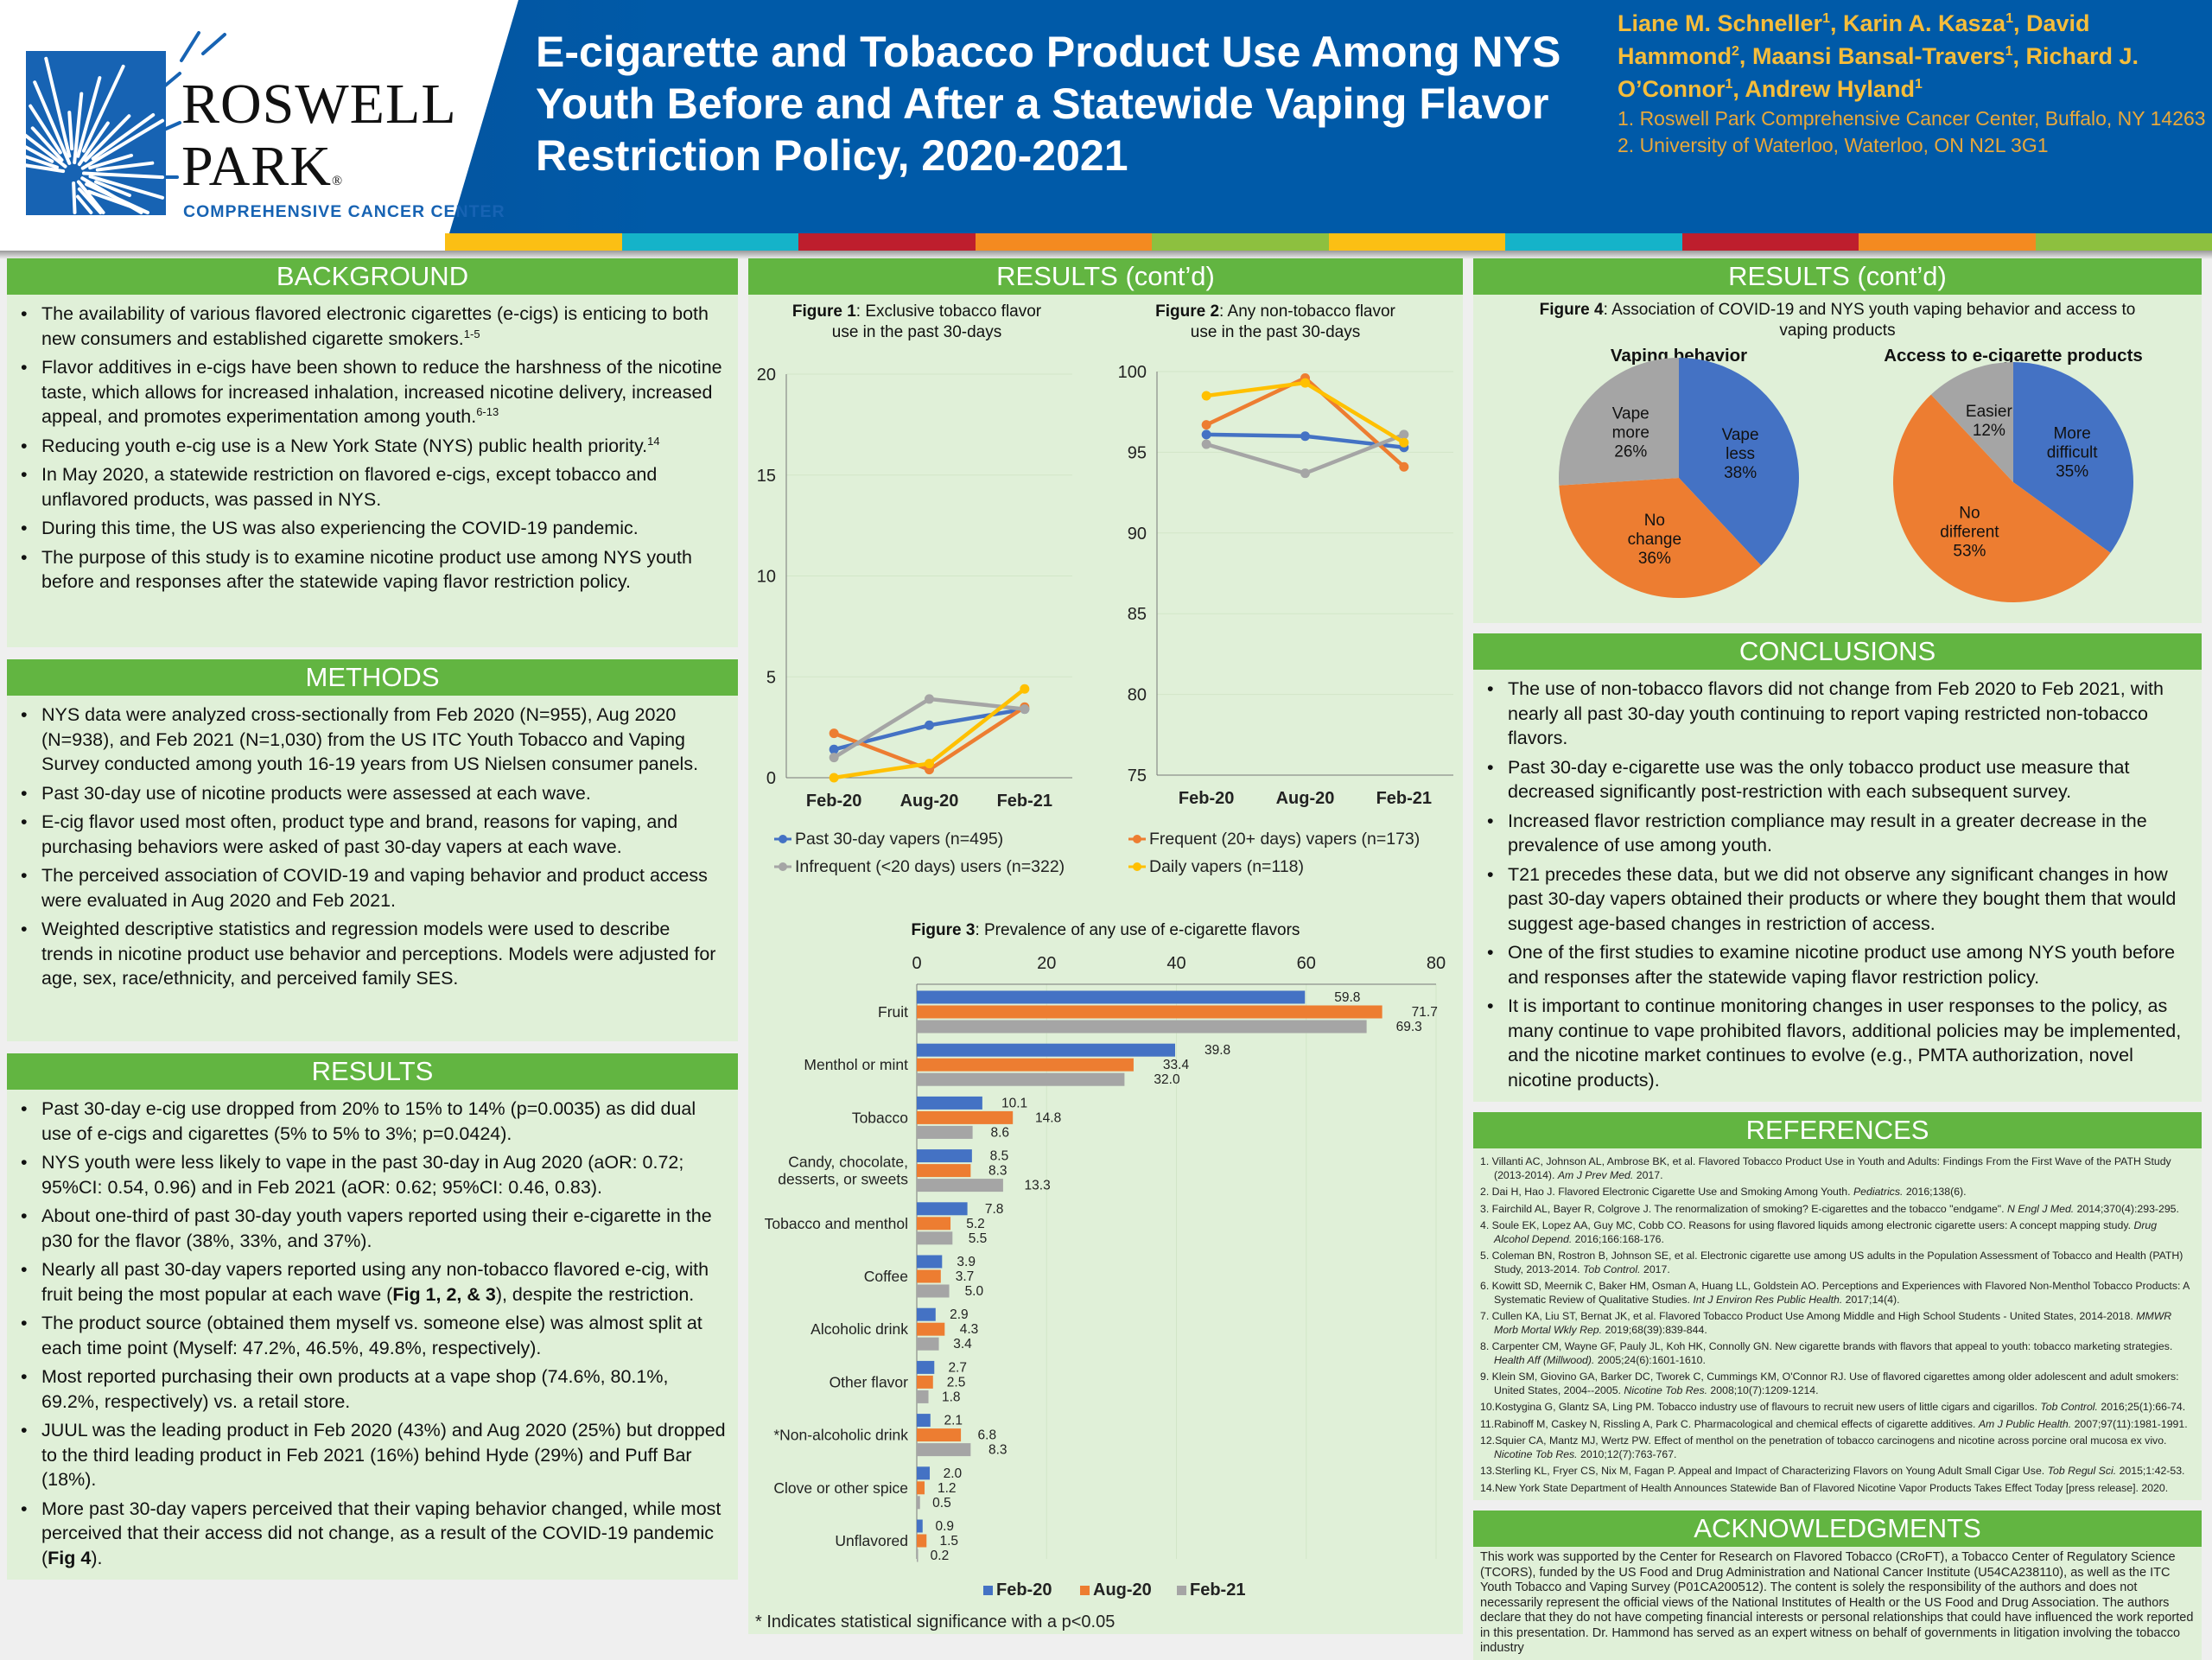 The height and width of the screenshot is (1660, 2212). What do you see at coordinates (1137, 866) in the screenshot?
I see `legend-marker` at bounding box center [1137, 866].